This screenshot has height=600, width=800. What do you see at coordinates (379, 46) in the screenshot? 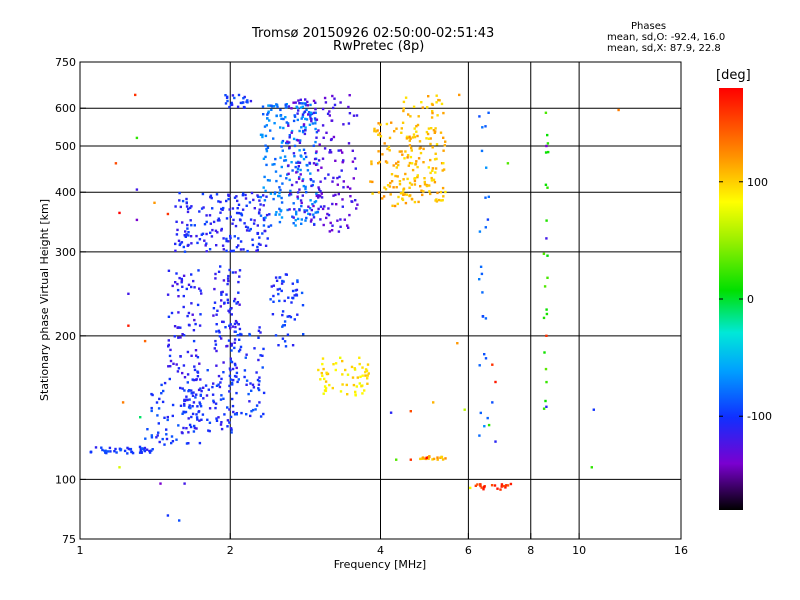
I see `chart-subtitle: RwPretec (8p)` at bounding box center [379, 46].